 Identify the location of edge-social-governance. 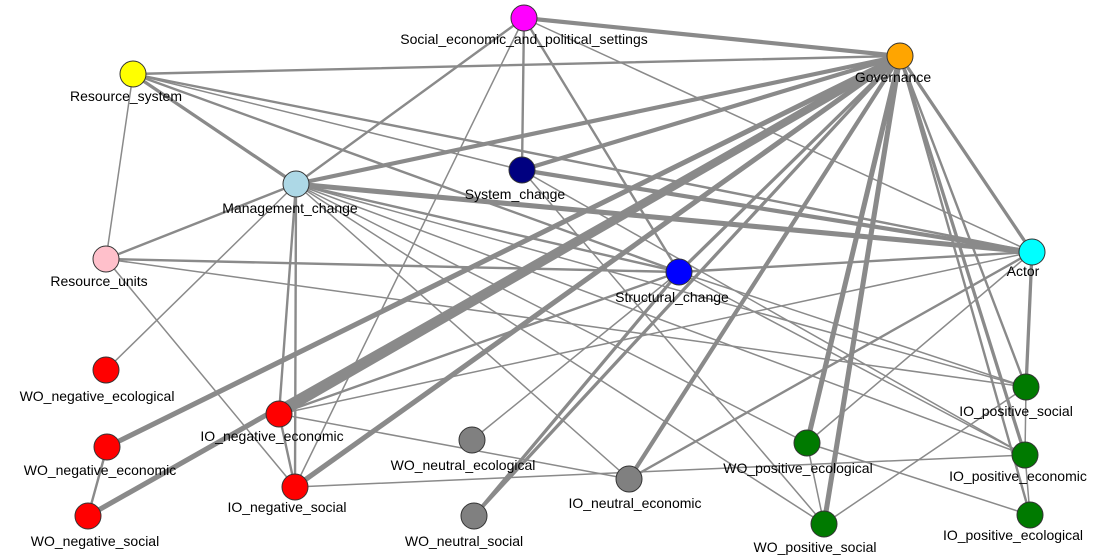
(712, 37).